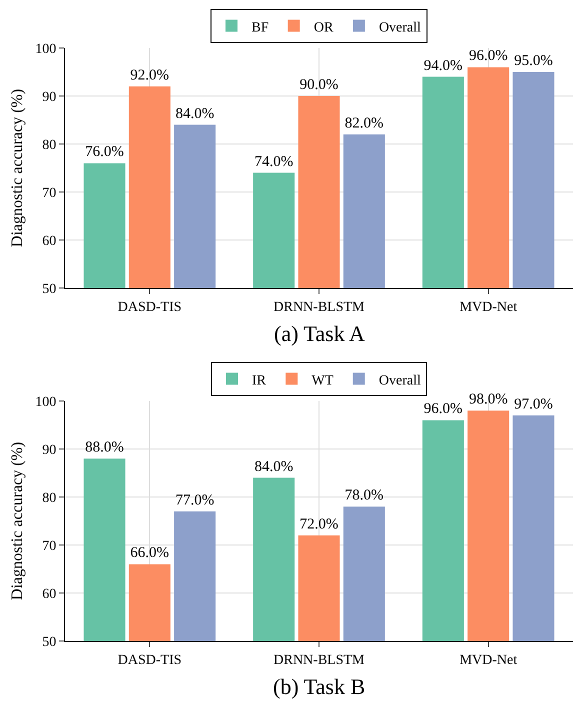  I want to click on legend-label: WT, so click(323, 380).